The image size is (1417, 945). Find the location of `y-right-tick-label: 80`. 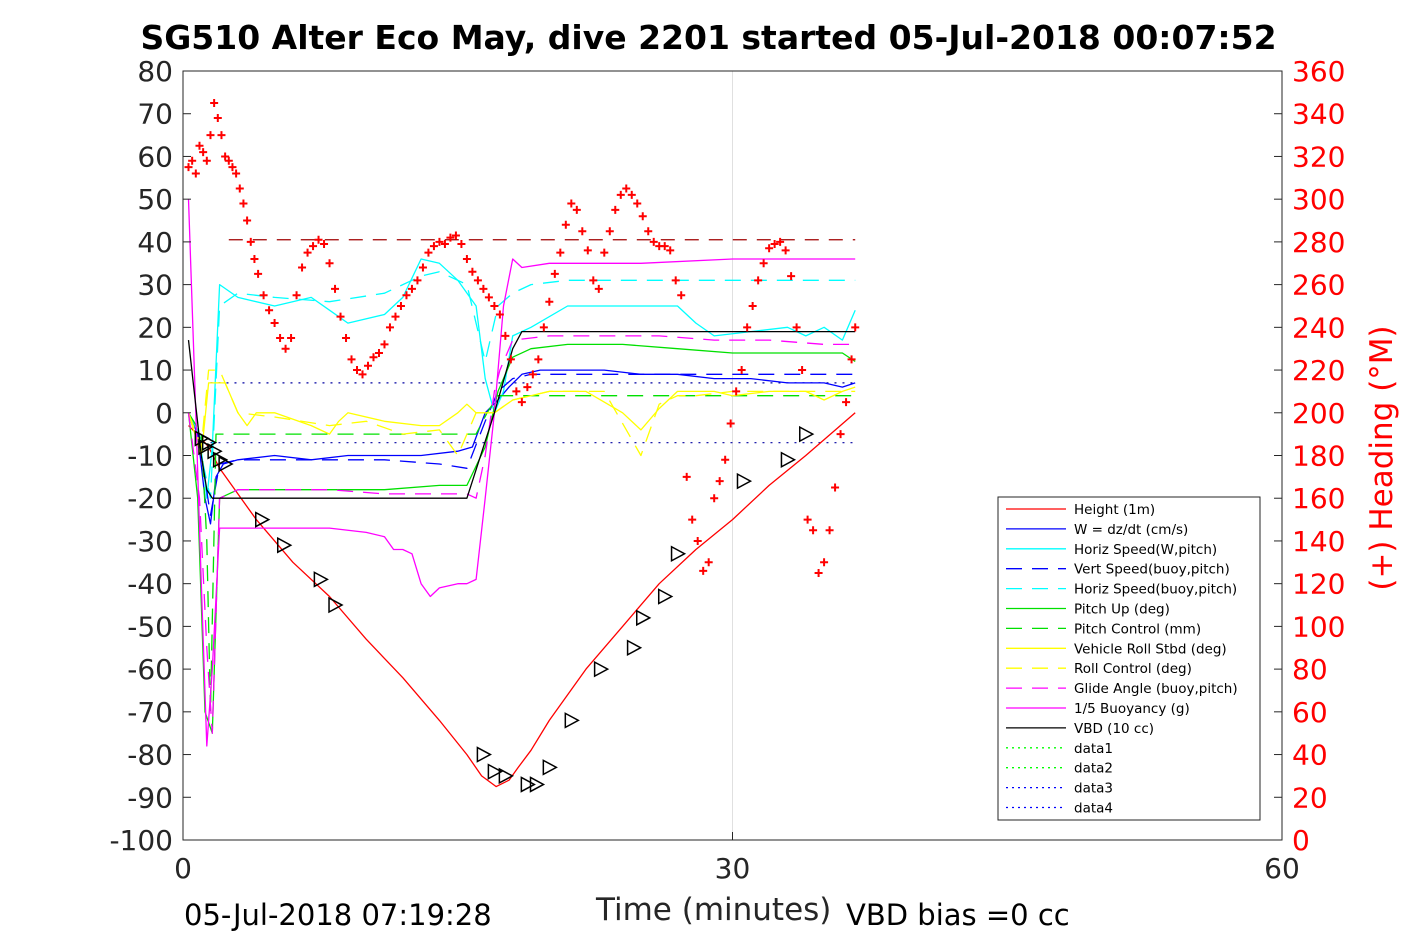

y-right-tick-label: 80 is located at coordinates (1310, 669).